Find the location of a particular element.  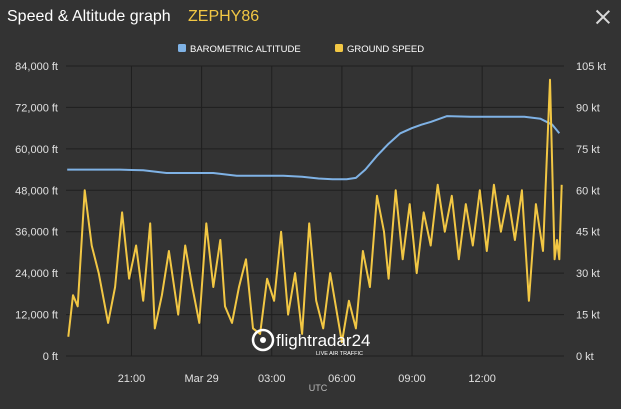

left-tick-label: 72,000 ft is located at coordinates (36, 108).